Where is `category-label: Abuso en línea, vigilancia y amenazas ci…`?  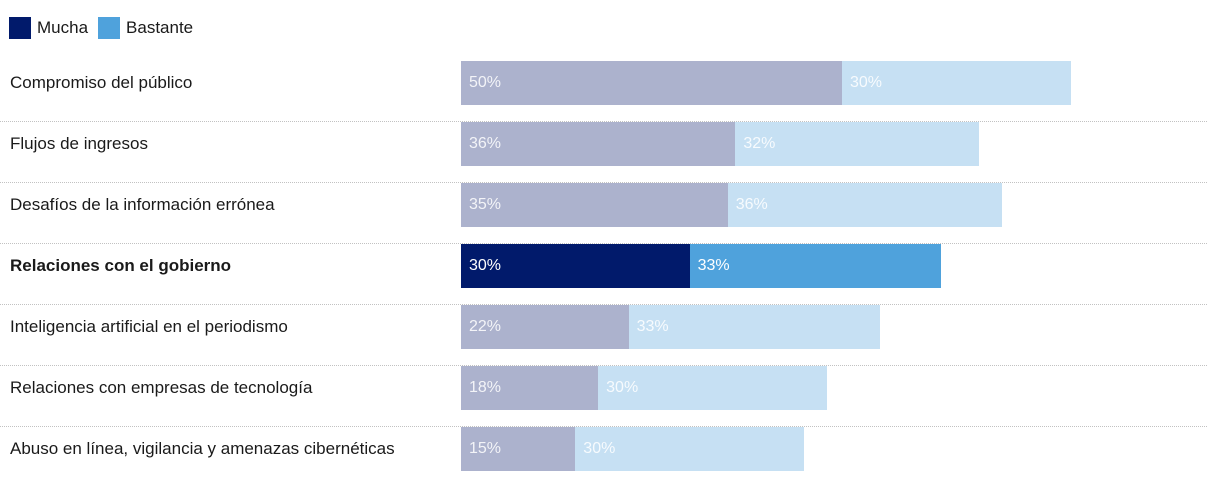
category-label: Abuso en línea, vigilancia y amenazas ci… is located at coordinates (202, 448).